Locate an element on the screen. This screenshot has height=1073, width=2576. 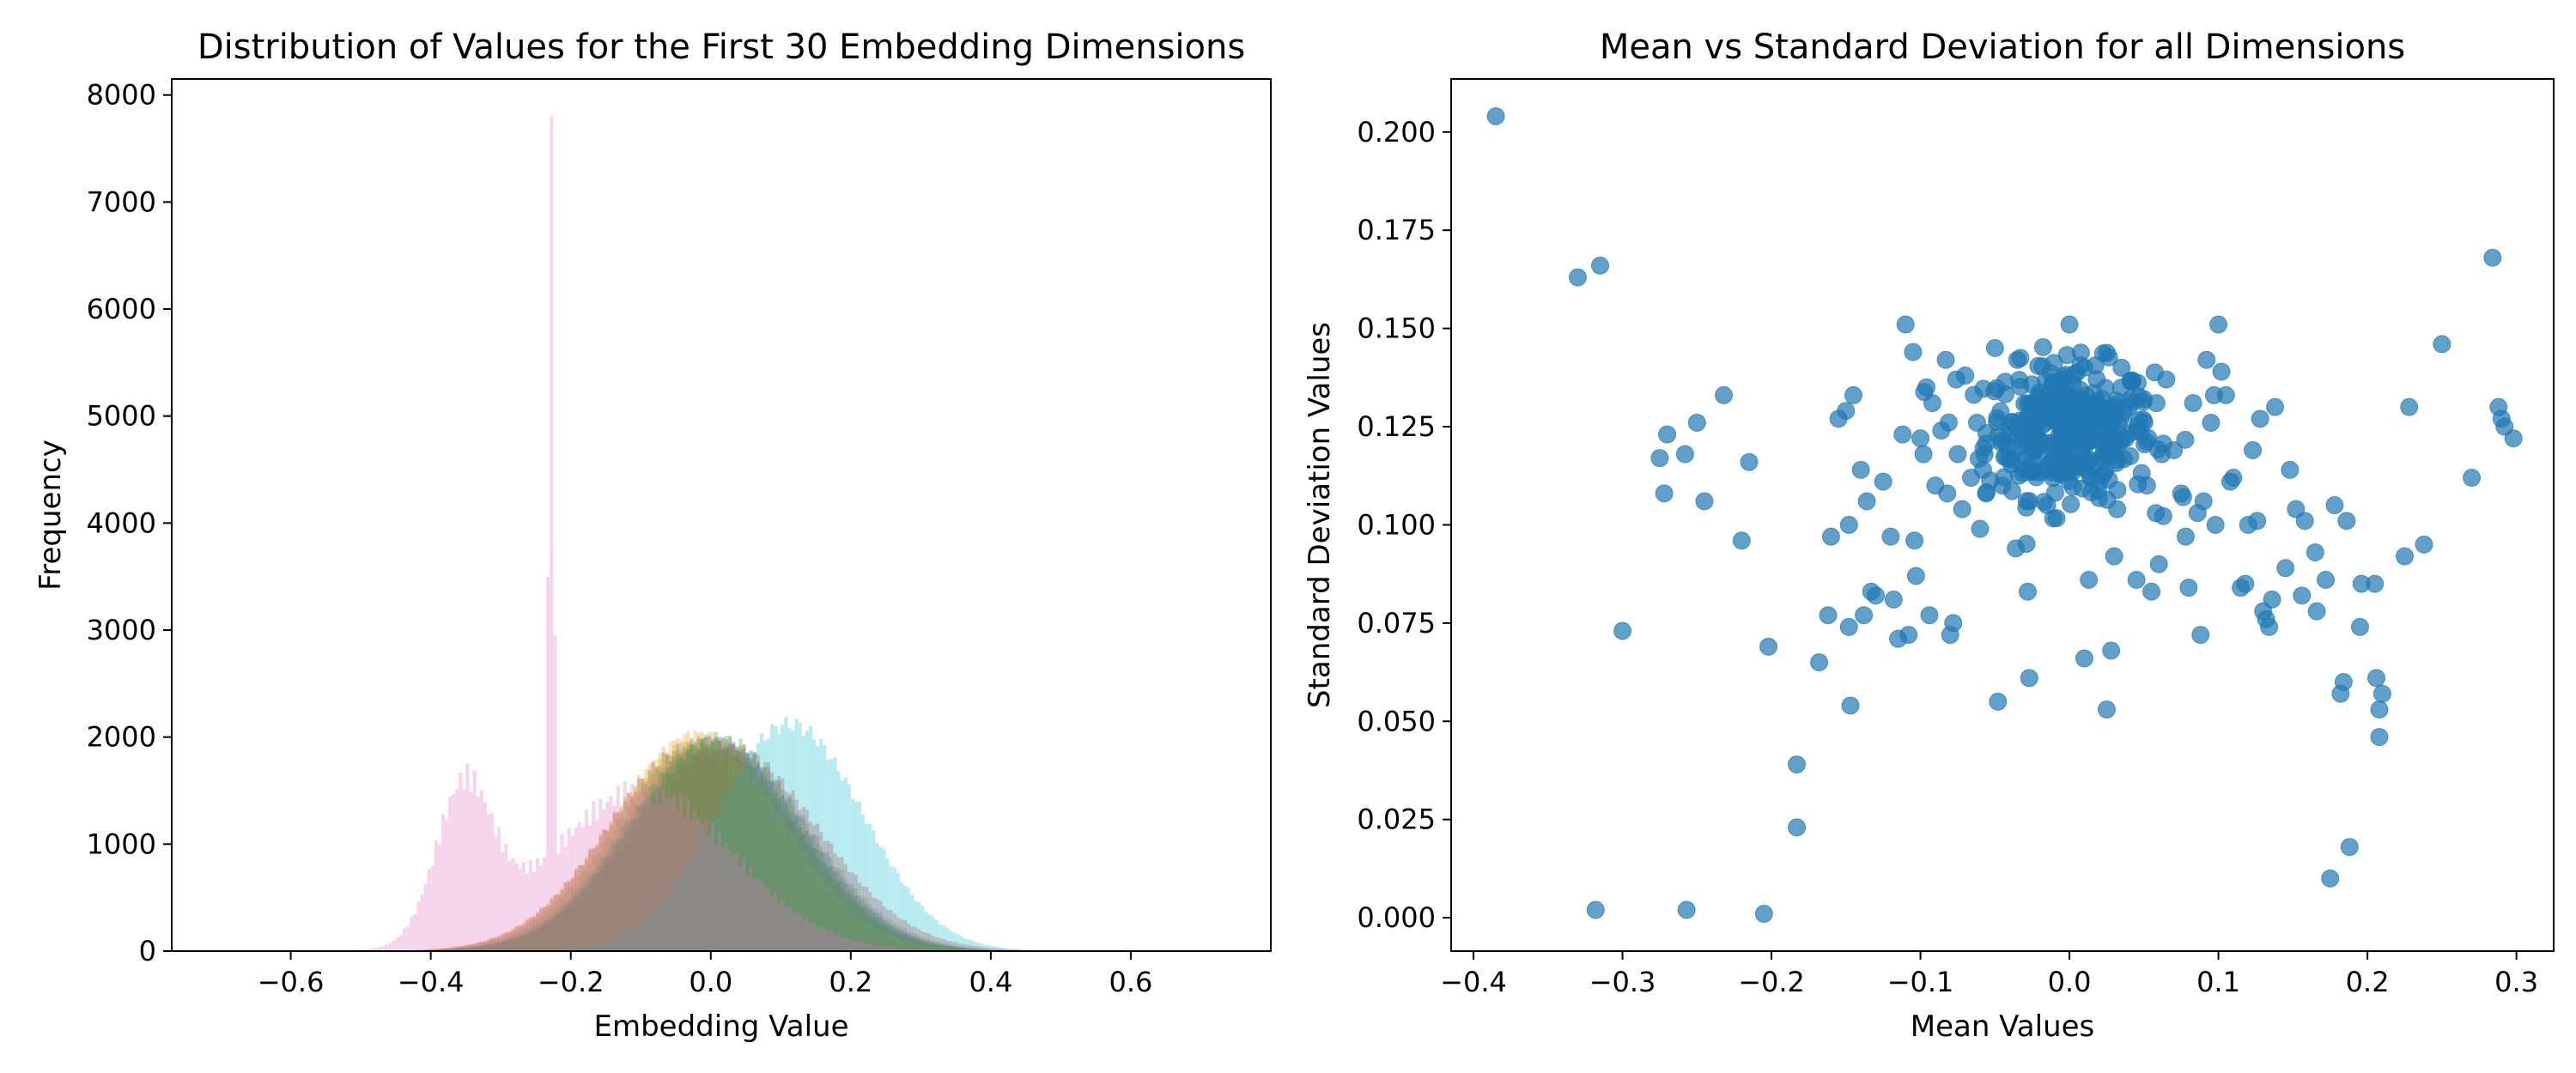
scatter-y-label: Standard Deviation Values is located at coordinates (1320, 515).